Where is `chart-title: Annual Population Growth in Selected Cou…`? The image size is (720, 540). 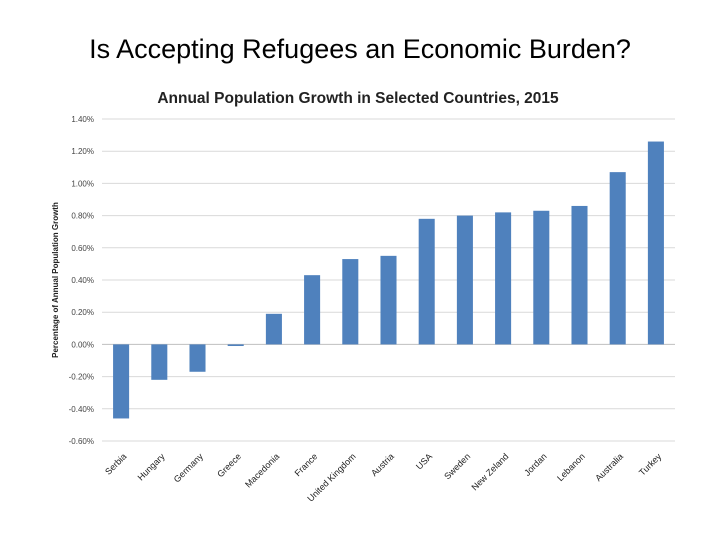 chart-title: Annual Population Growth in Selected Cou… is located at coordinates (358, 98).